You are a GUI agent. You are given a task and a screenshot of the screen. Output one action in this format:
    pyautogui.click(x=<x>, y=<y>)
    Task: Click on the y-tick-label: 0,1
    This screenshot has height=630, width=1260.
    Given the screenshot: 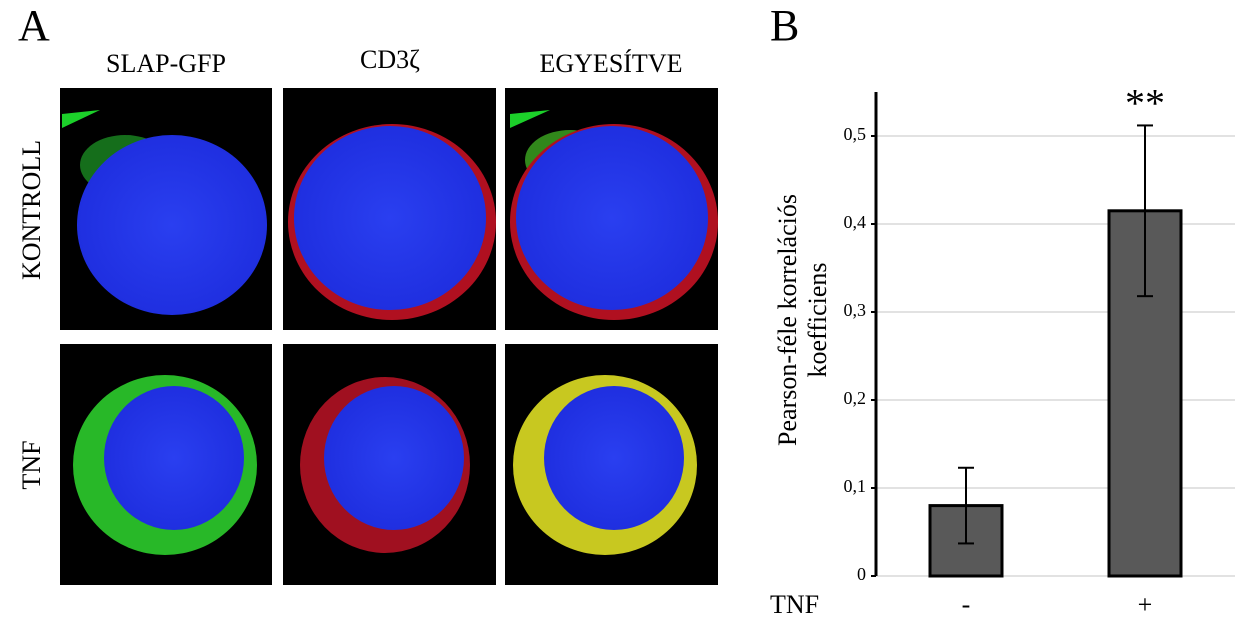 What is the action you would take?
    pyautogui.click(x=855, y=486)
    